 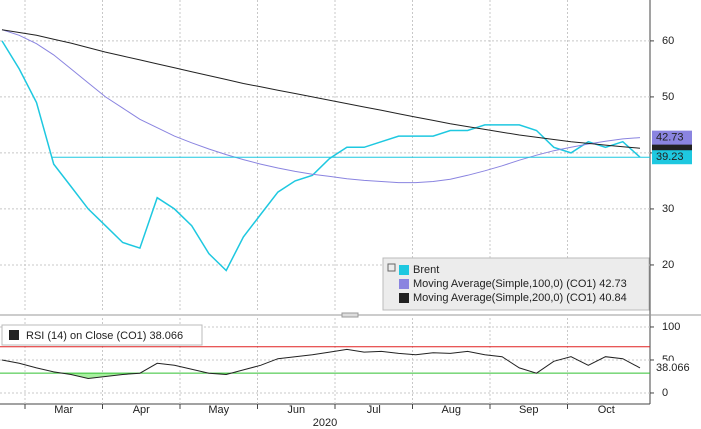 What do you see at coordinates (426, 270) in the screenshot?
I see `legend-label: Brent` at bounding box center [426, 270].